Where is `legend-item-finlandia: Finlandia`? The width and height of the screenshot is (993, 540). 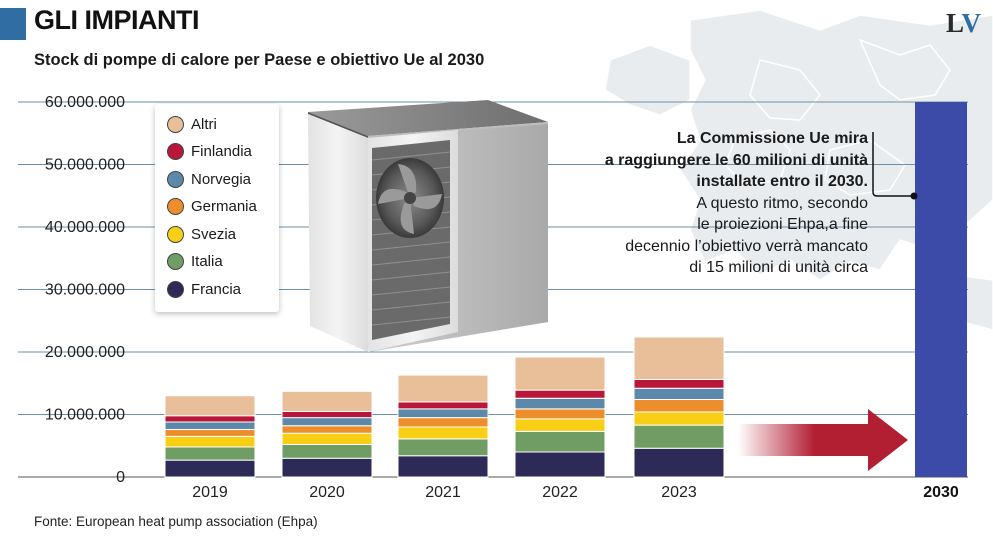
legend-item-finlandia: Finlandia is located at coordinates (209, 152).